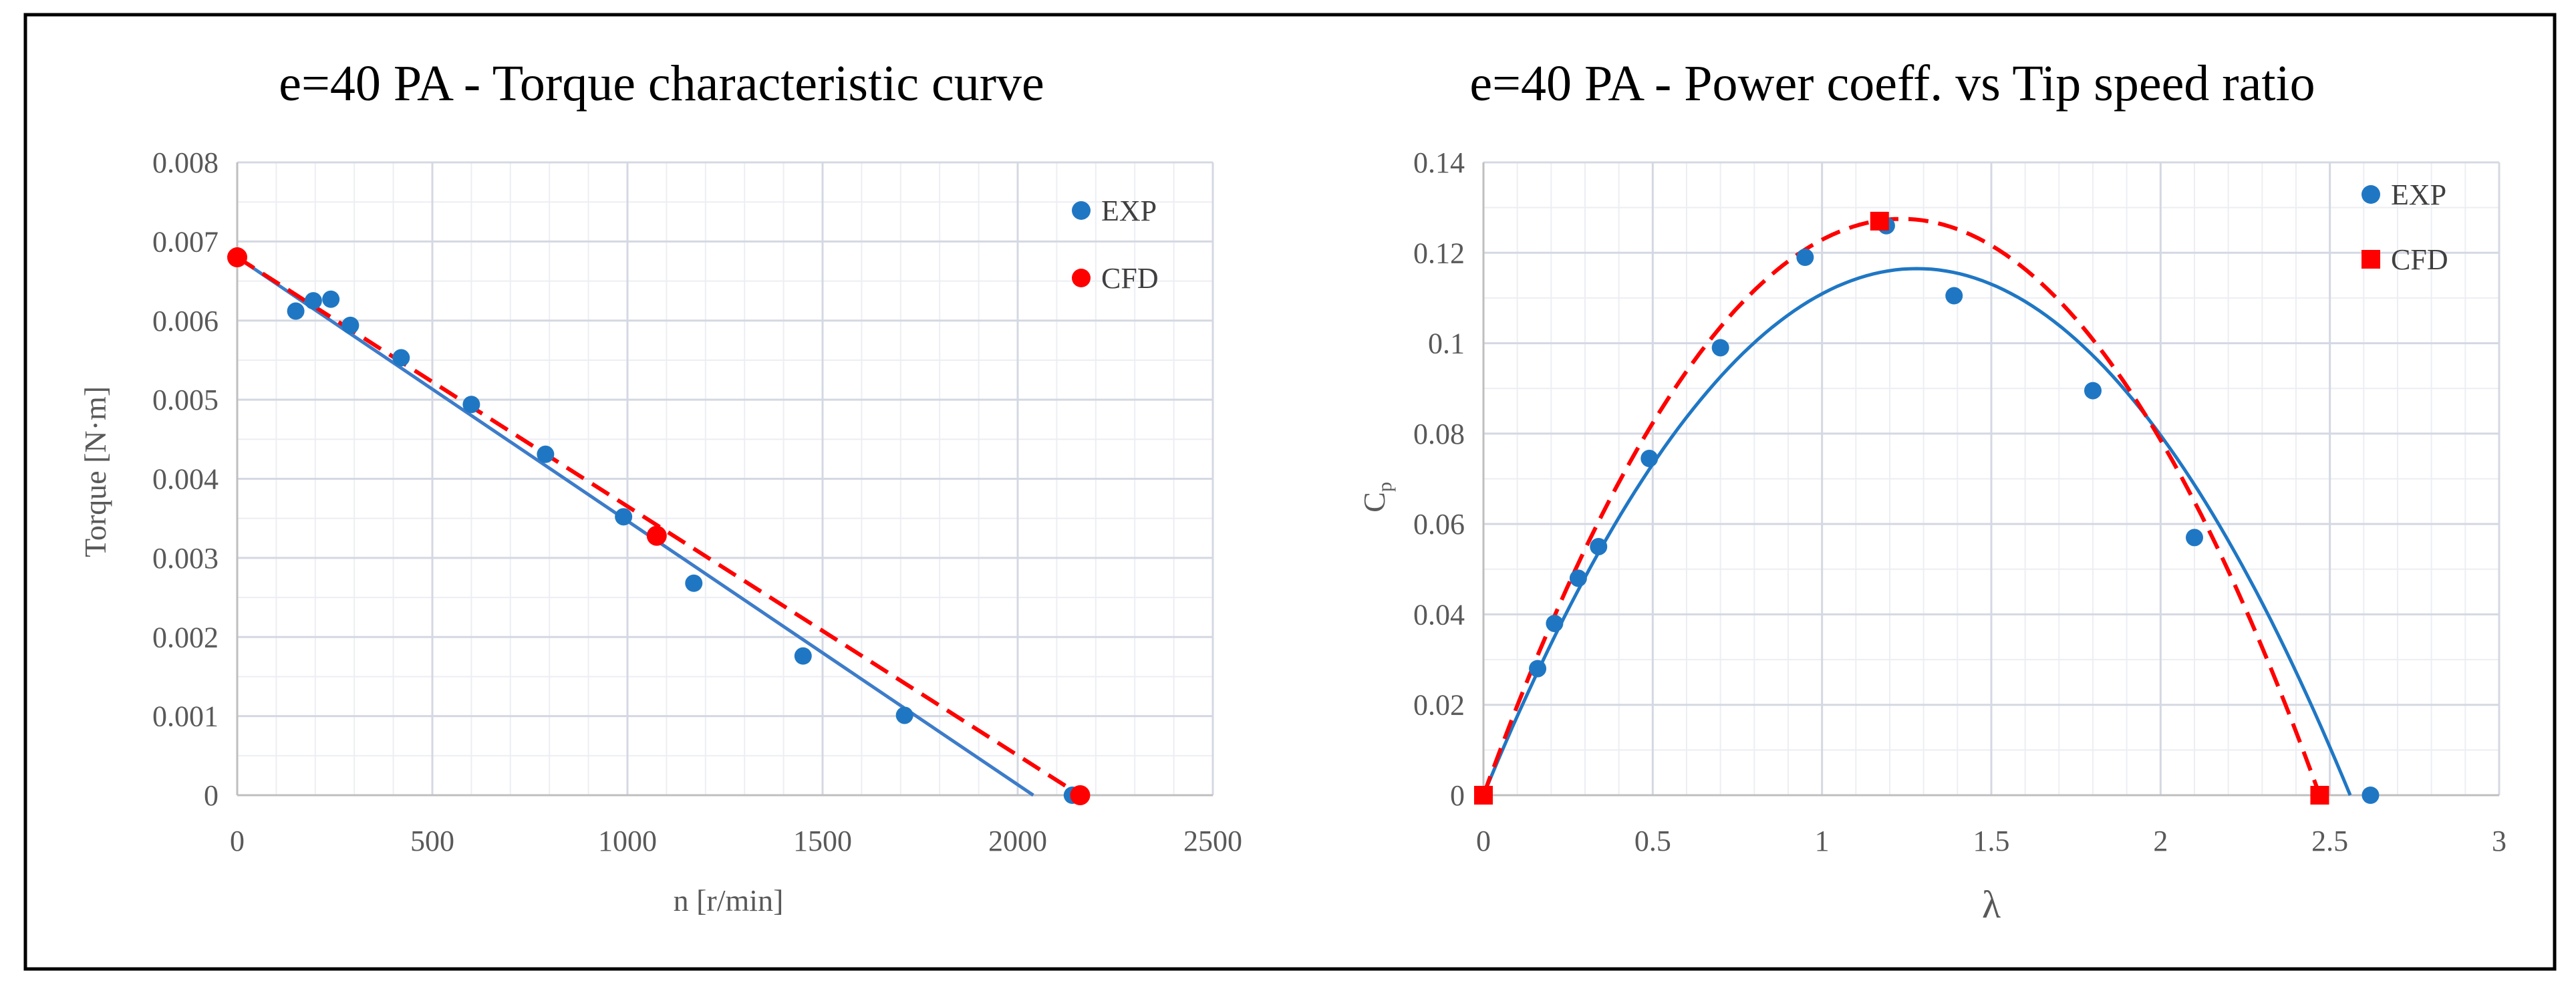  Describe the element at coordinates (627, 841) in the screenshot. I see `torque-x-tick-label: 1000` at that location.